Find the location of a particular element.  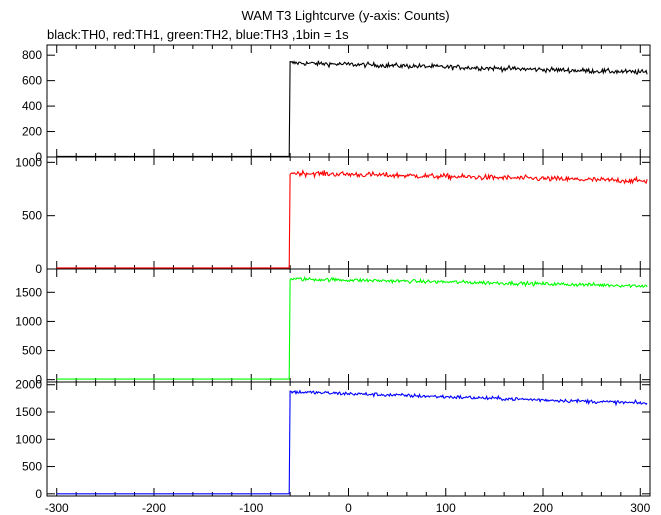

y-tick-label: 600 is located at coordinates (32, 81).